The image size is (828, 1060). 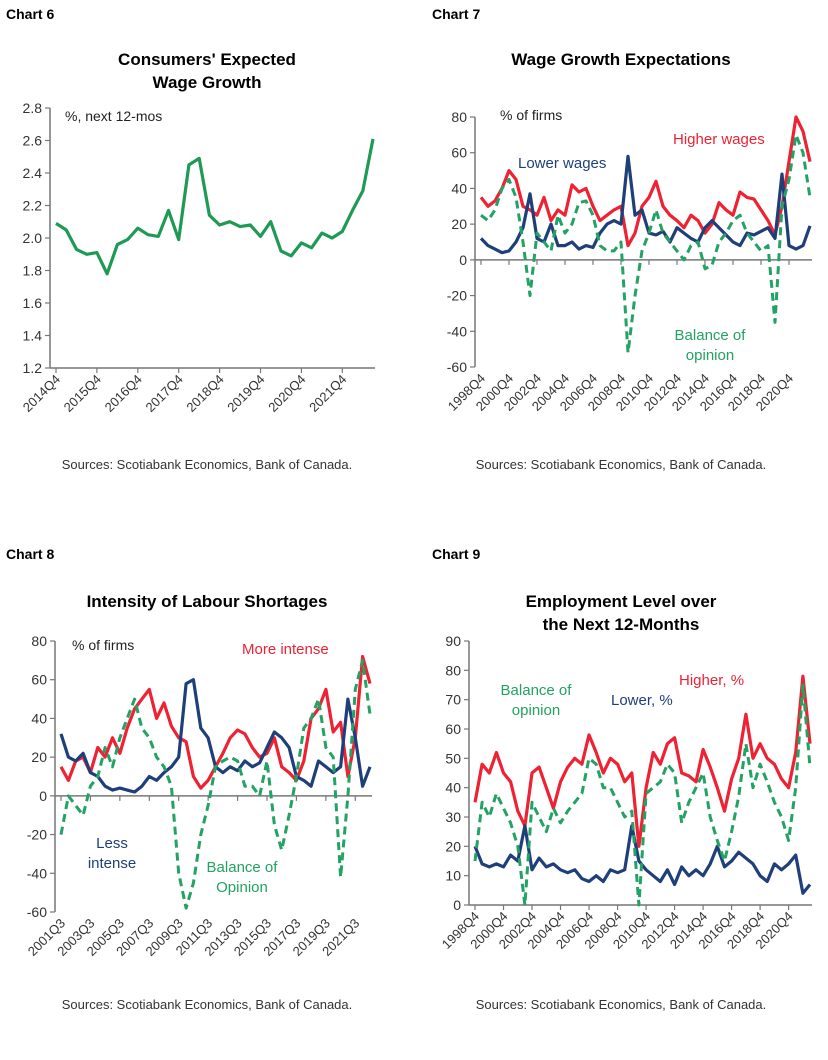 I want to click on series-line-higher-wages, so click(x=645, y=181).